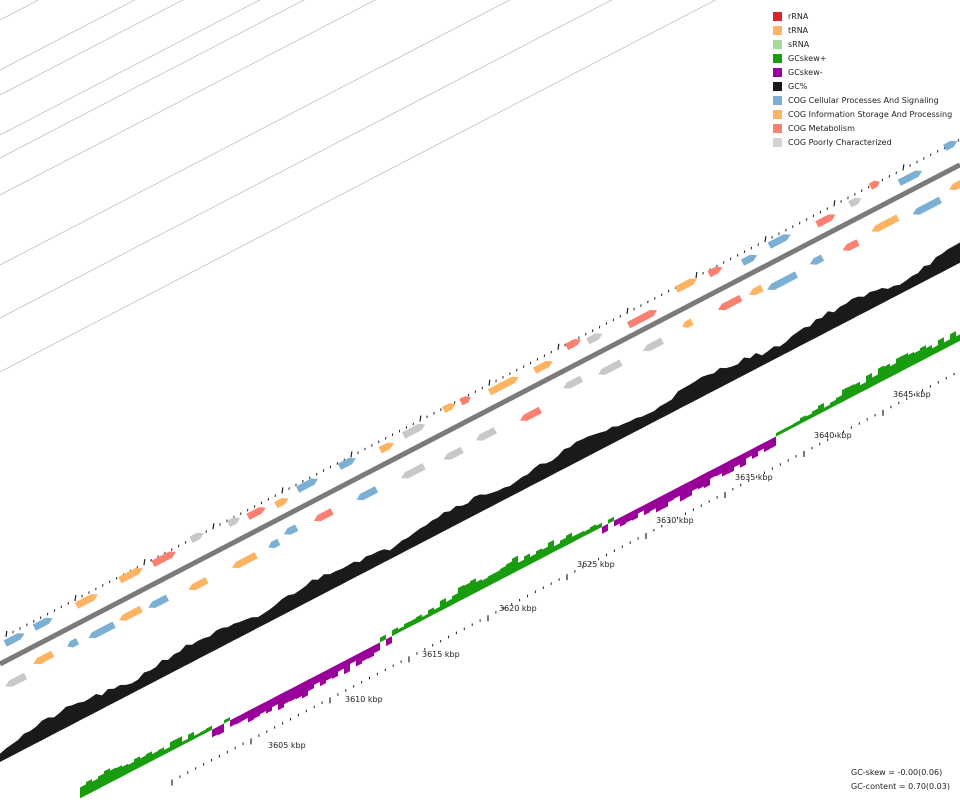 This screenshot has width=960, height=800. I want to click on gc-skew-stat: GC-skew = -0.00(0.06), so click(897, 772).